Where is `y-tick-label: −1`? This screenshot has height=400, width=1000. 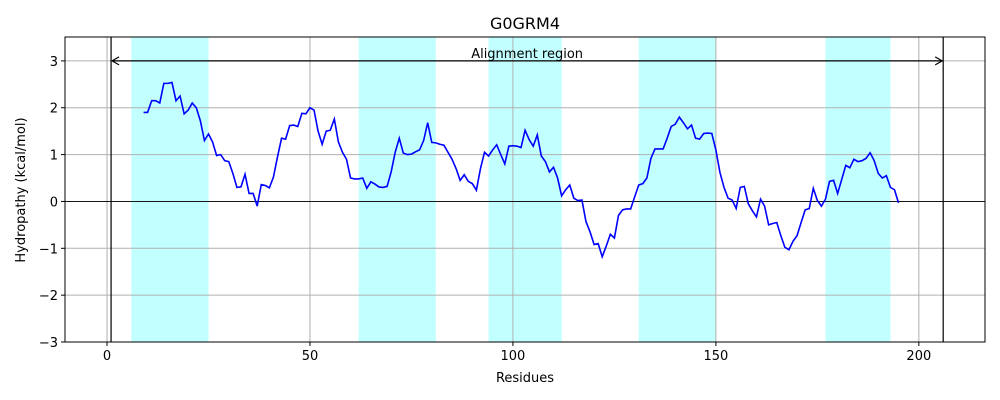 y-tick-label: −1 is located at coordinates (48, 249).